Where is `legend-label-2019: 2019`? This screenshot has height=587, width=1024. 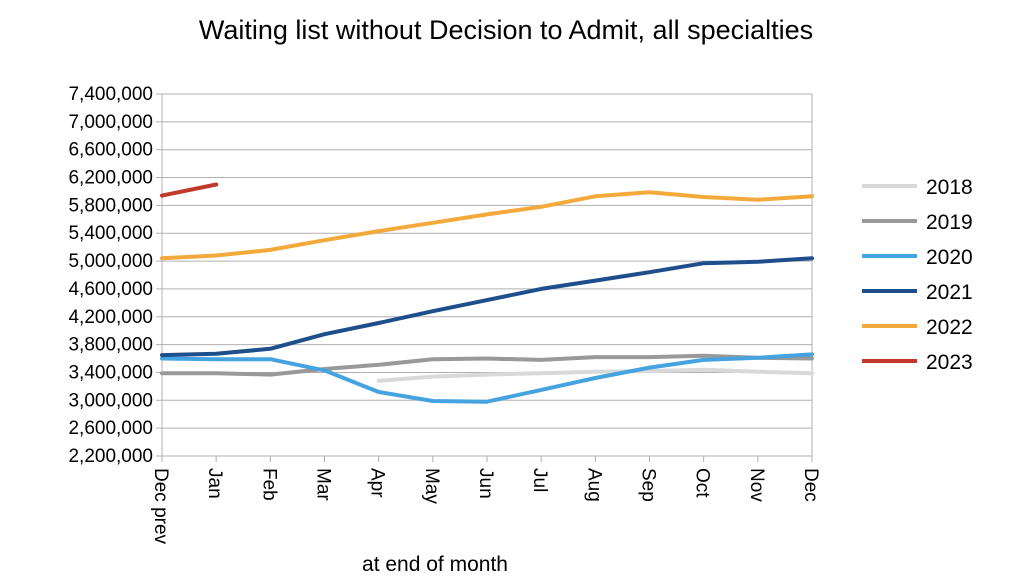 legend-label-2019: 2019 is located at coordinates (949, 222).